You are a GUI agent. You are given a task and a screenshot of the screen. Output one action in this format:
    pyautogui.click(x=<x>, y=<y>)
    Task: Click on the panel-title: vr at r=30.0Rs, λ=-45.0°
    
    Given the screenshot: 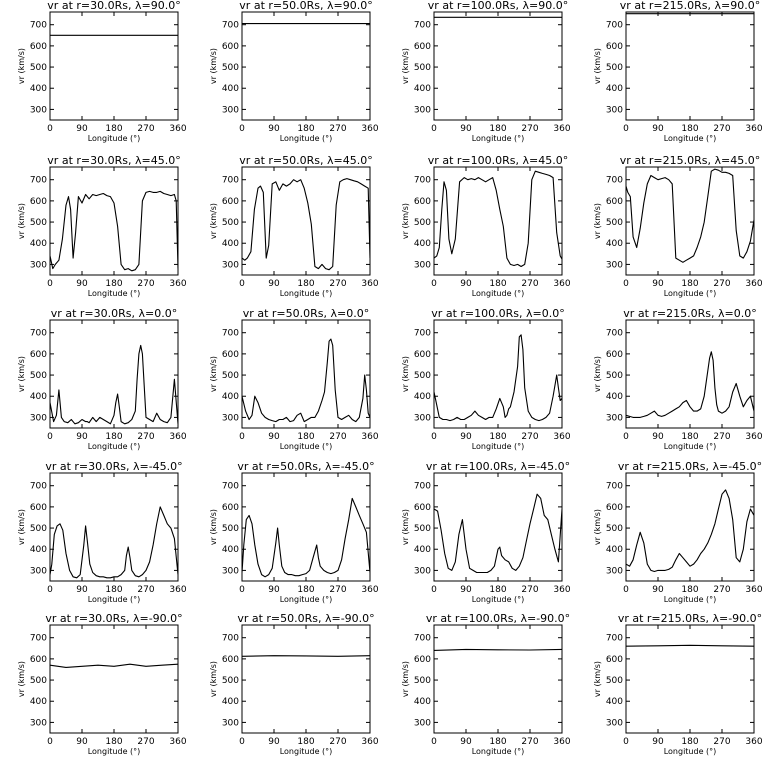 What is the action you would take?
    pyautogui.click(x=113, y=466)
    